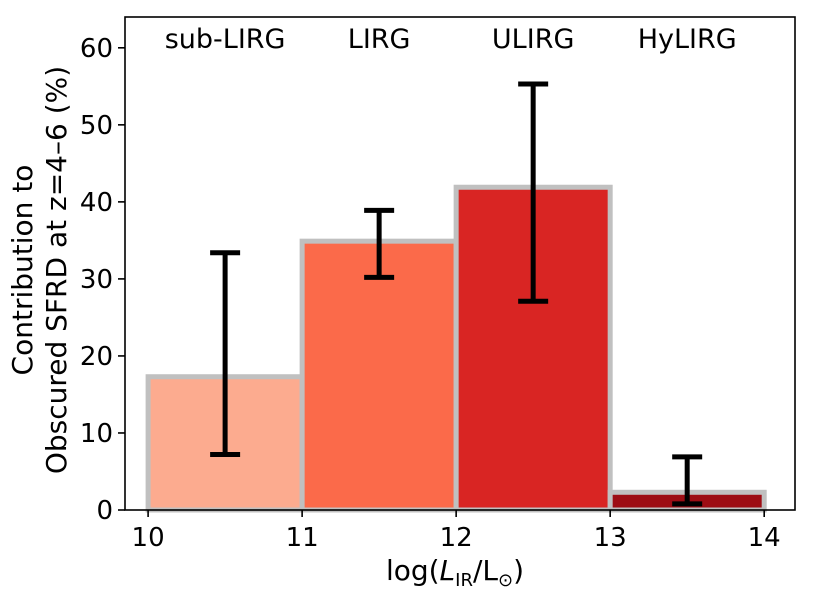 The height and width of the screenshot is (593, 830). I want to click on y-axis: 0 10 20 30 40 50 60, so click(102, 280).